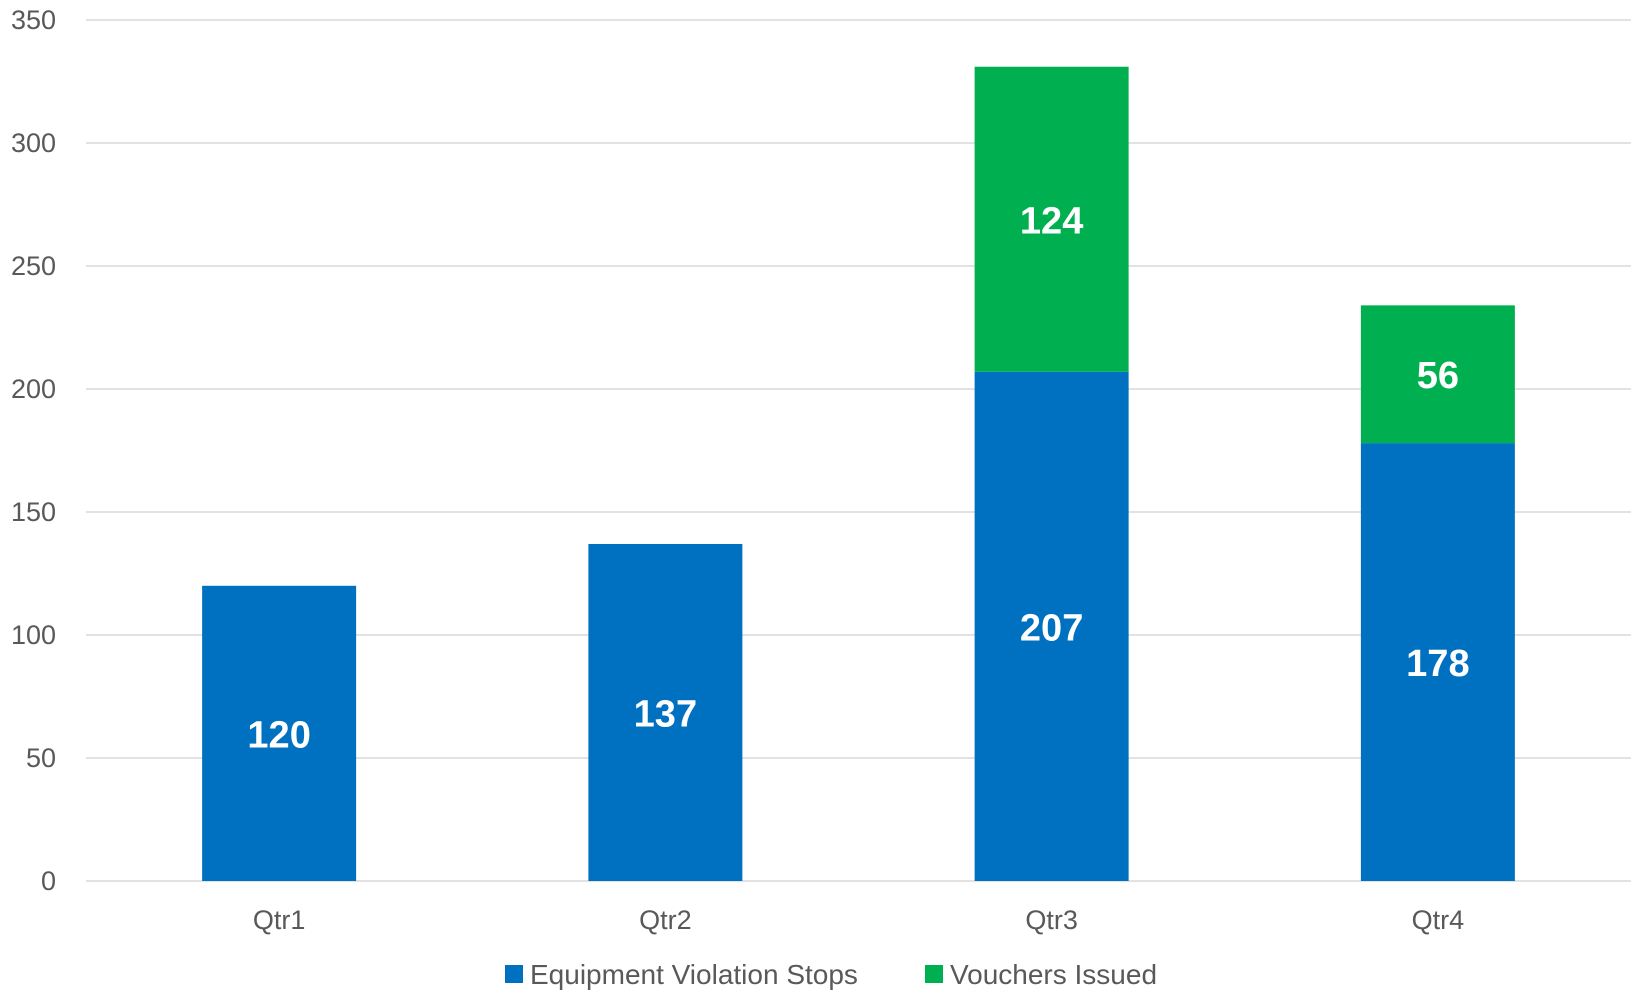  I want to click on legend-item: Equipment Violation Stops, so click(681, 974).